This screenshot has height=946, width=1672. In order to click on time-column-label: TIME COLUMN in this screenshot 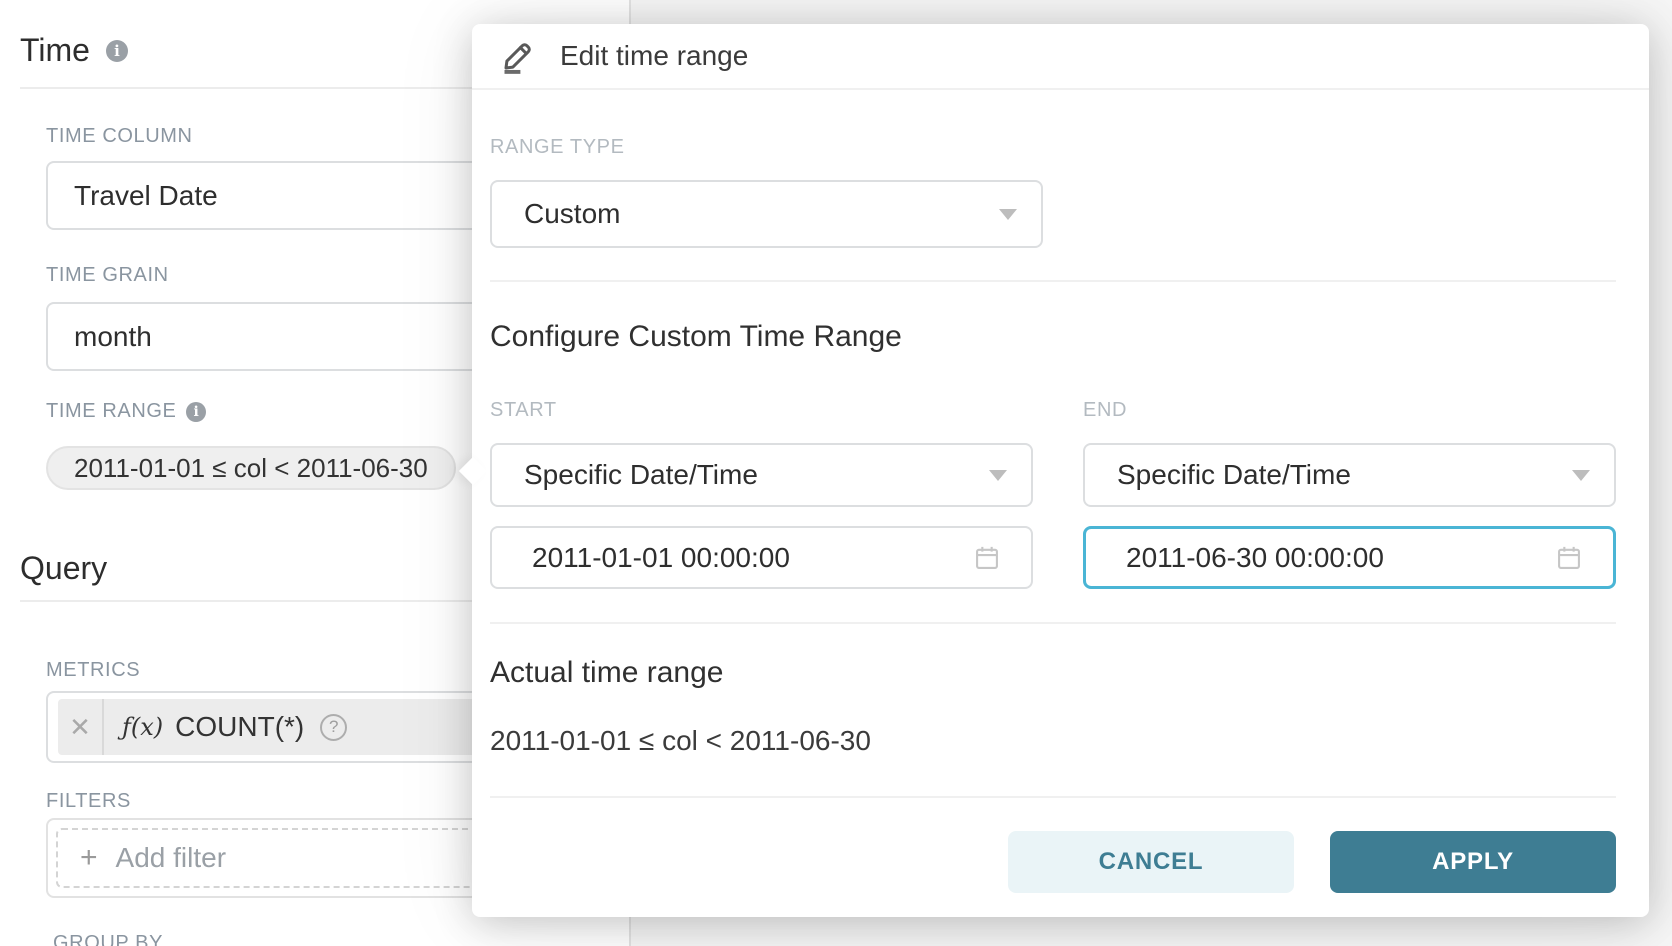, I will do `click(119, 136)`.